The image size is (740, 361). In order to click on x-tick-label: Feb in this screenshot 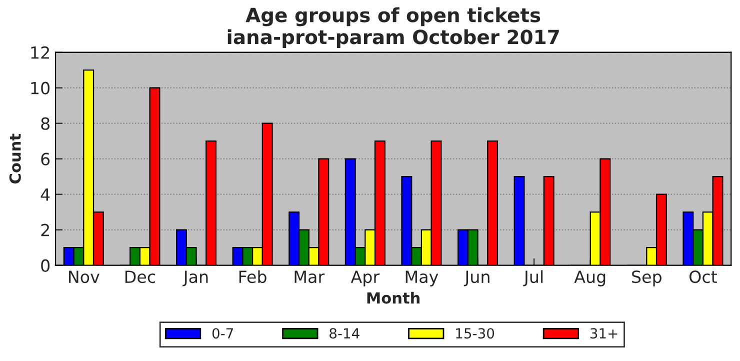, I will do `click(252, 277)`.